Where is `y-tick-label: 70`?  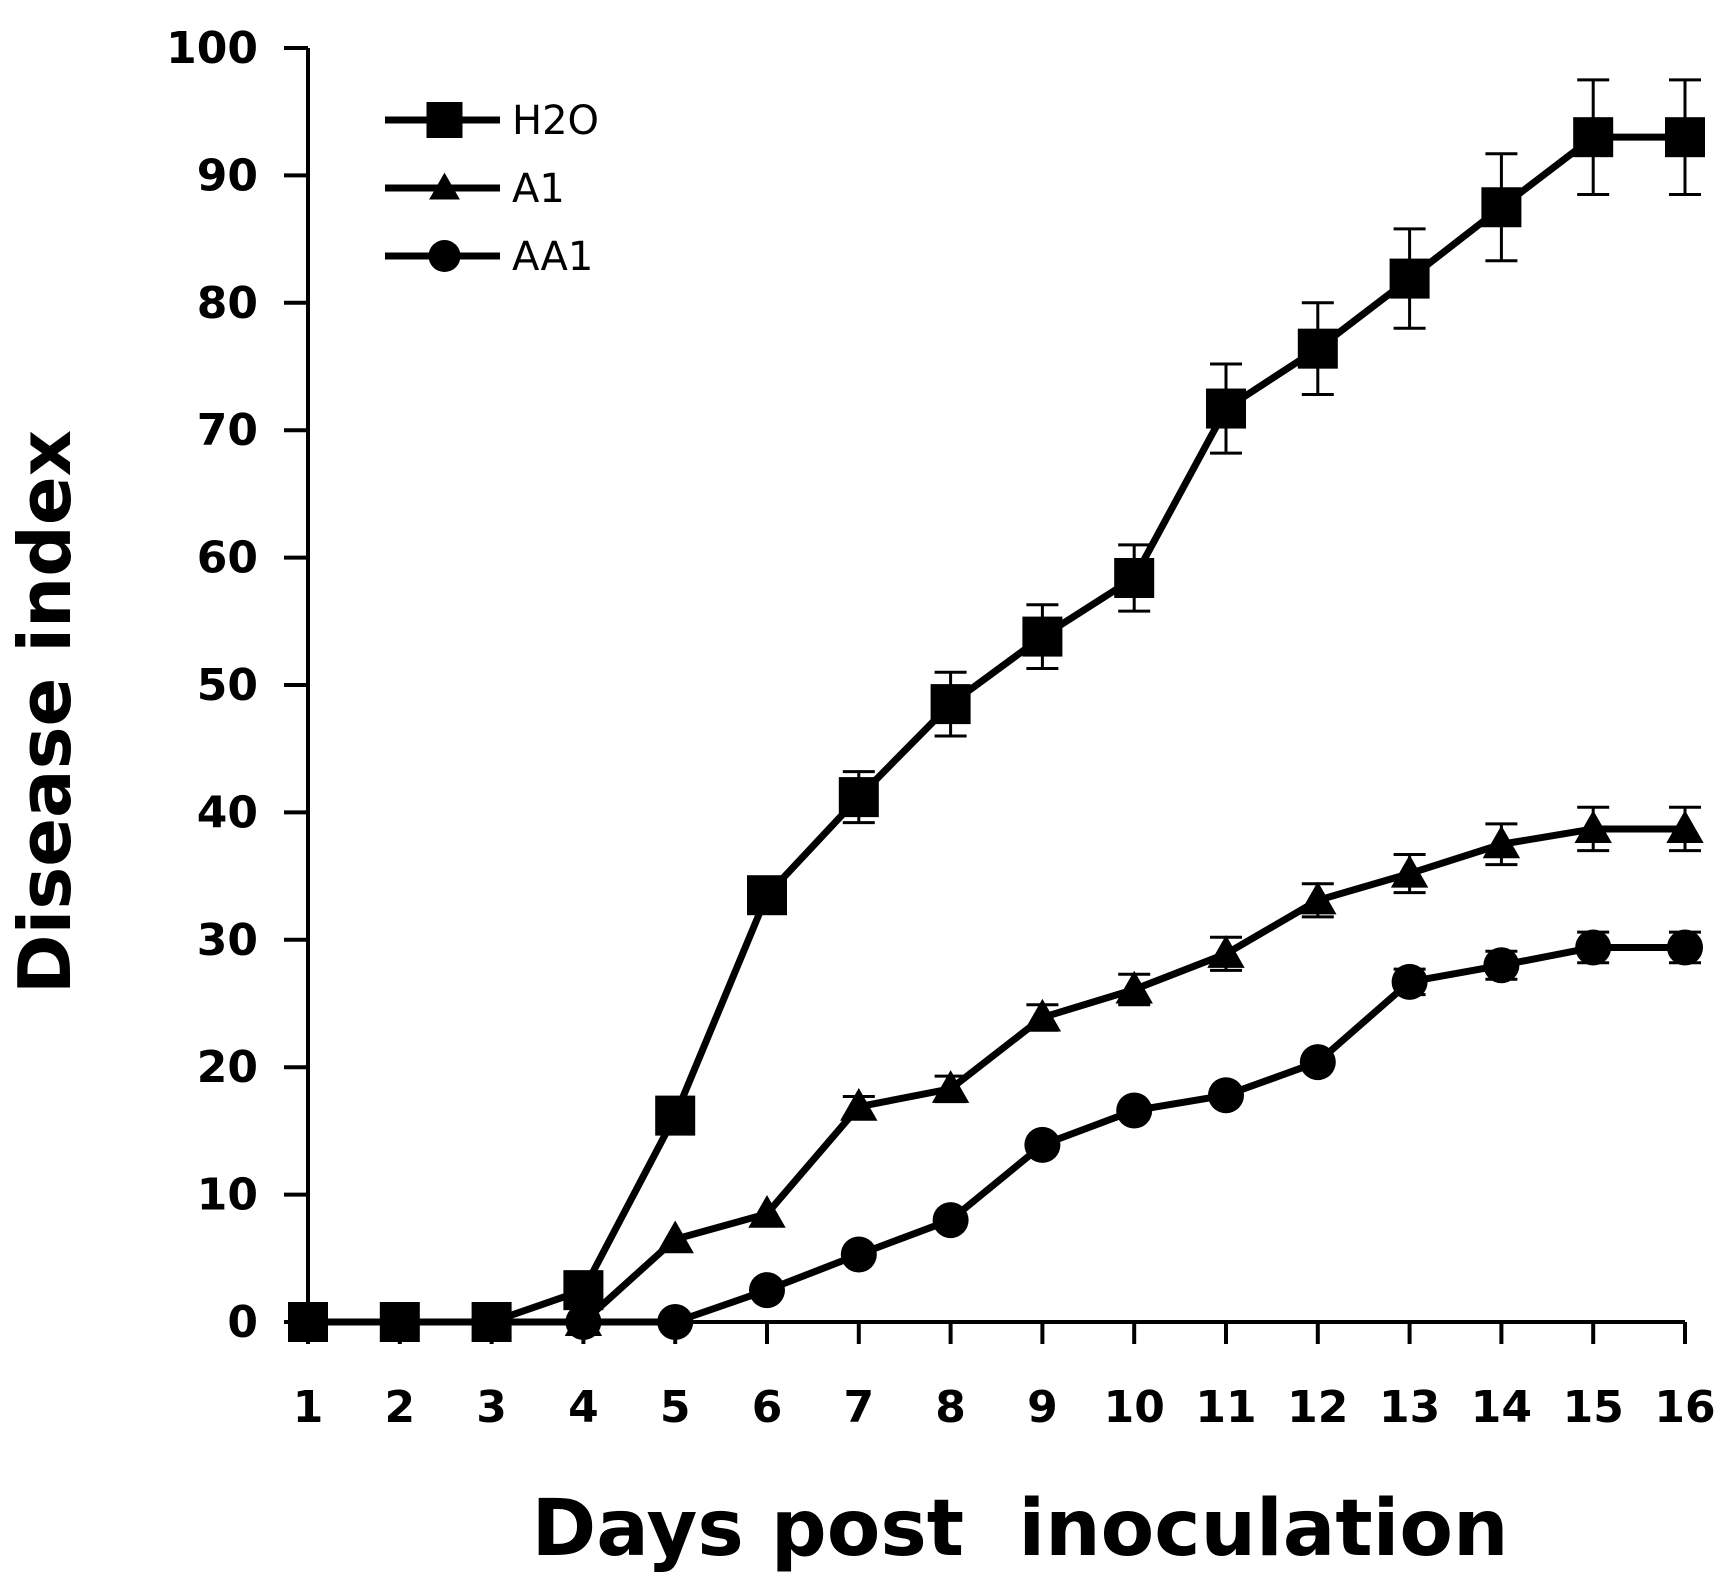
y-tick-label: 70 is located at coordinates (227, 430).